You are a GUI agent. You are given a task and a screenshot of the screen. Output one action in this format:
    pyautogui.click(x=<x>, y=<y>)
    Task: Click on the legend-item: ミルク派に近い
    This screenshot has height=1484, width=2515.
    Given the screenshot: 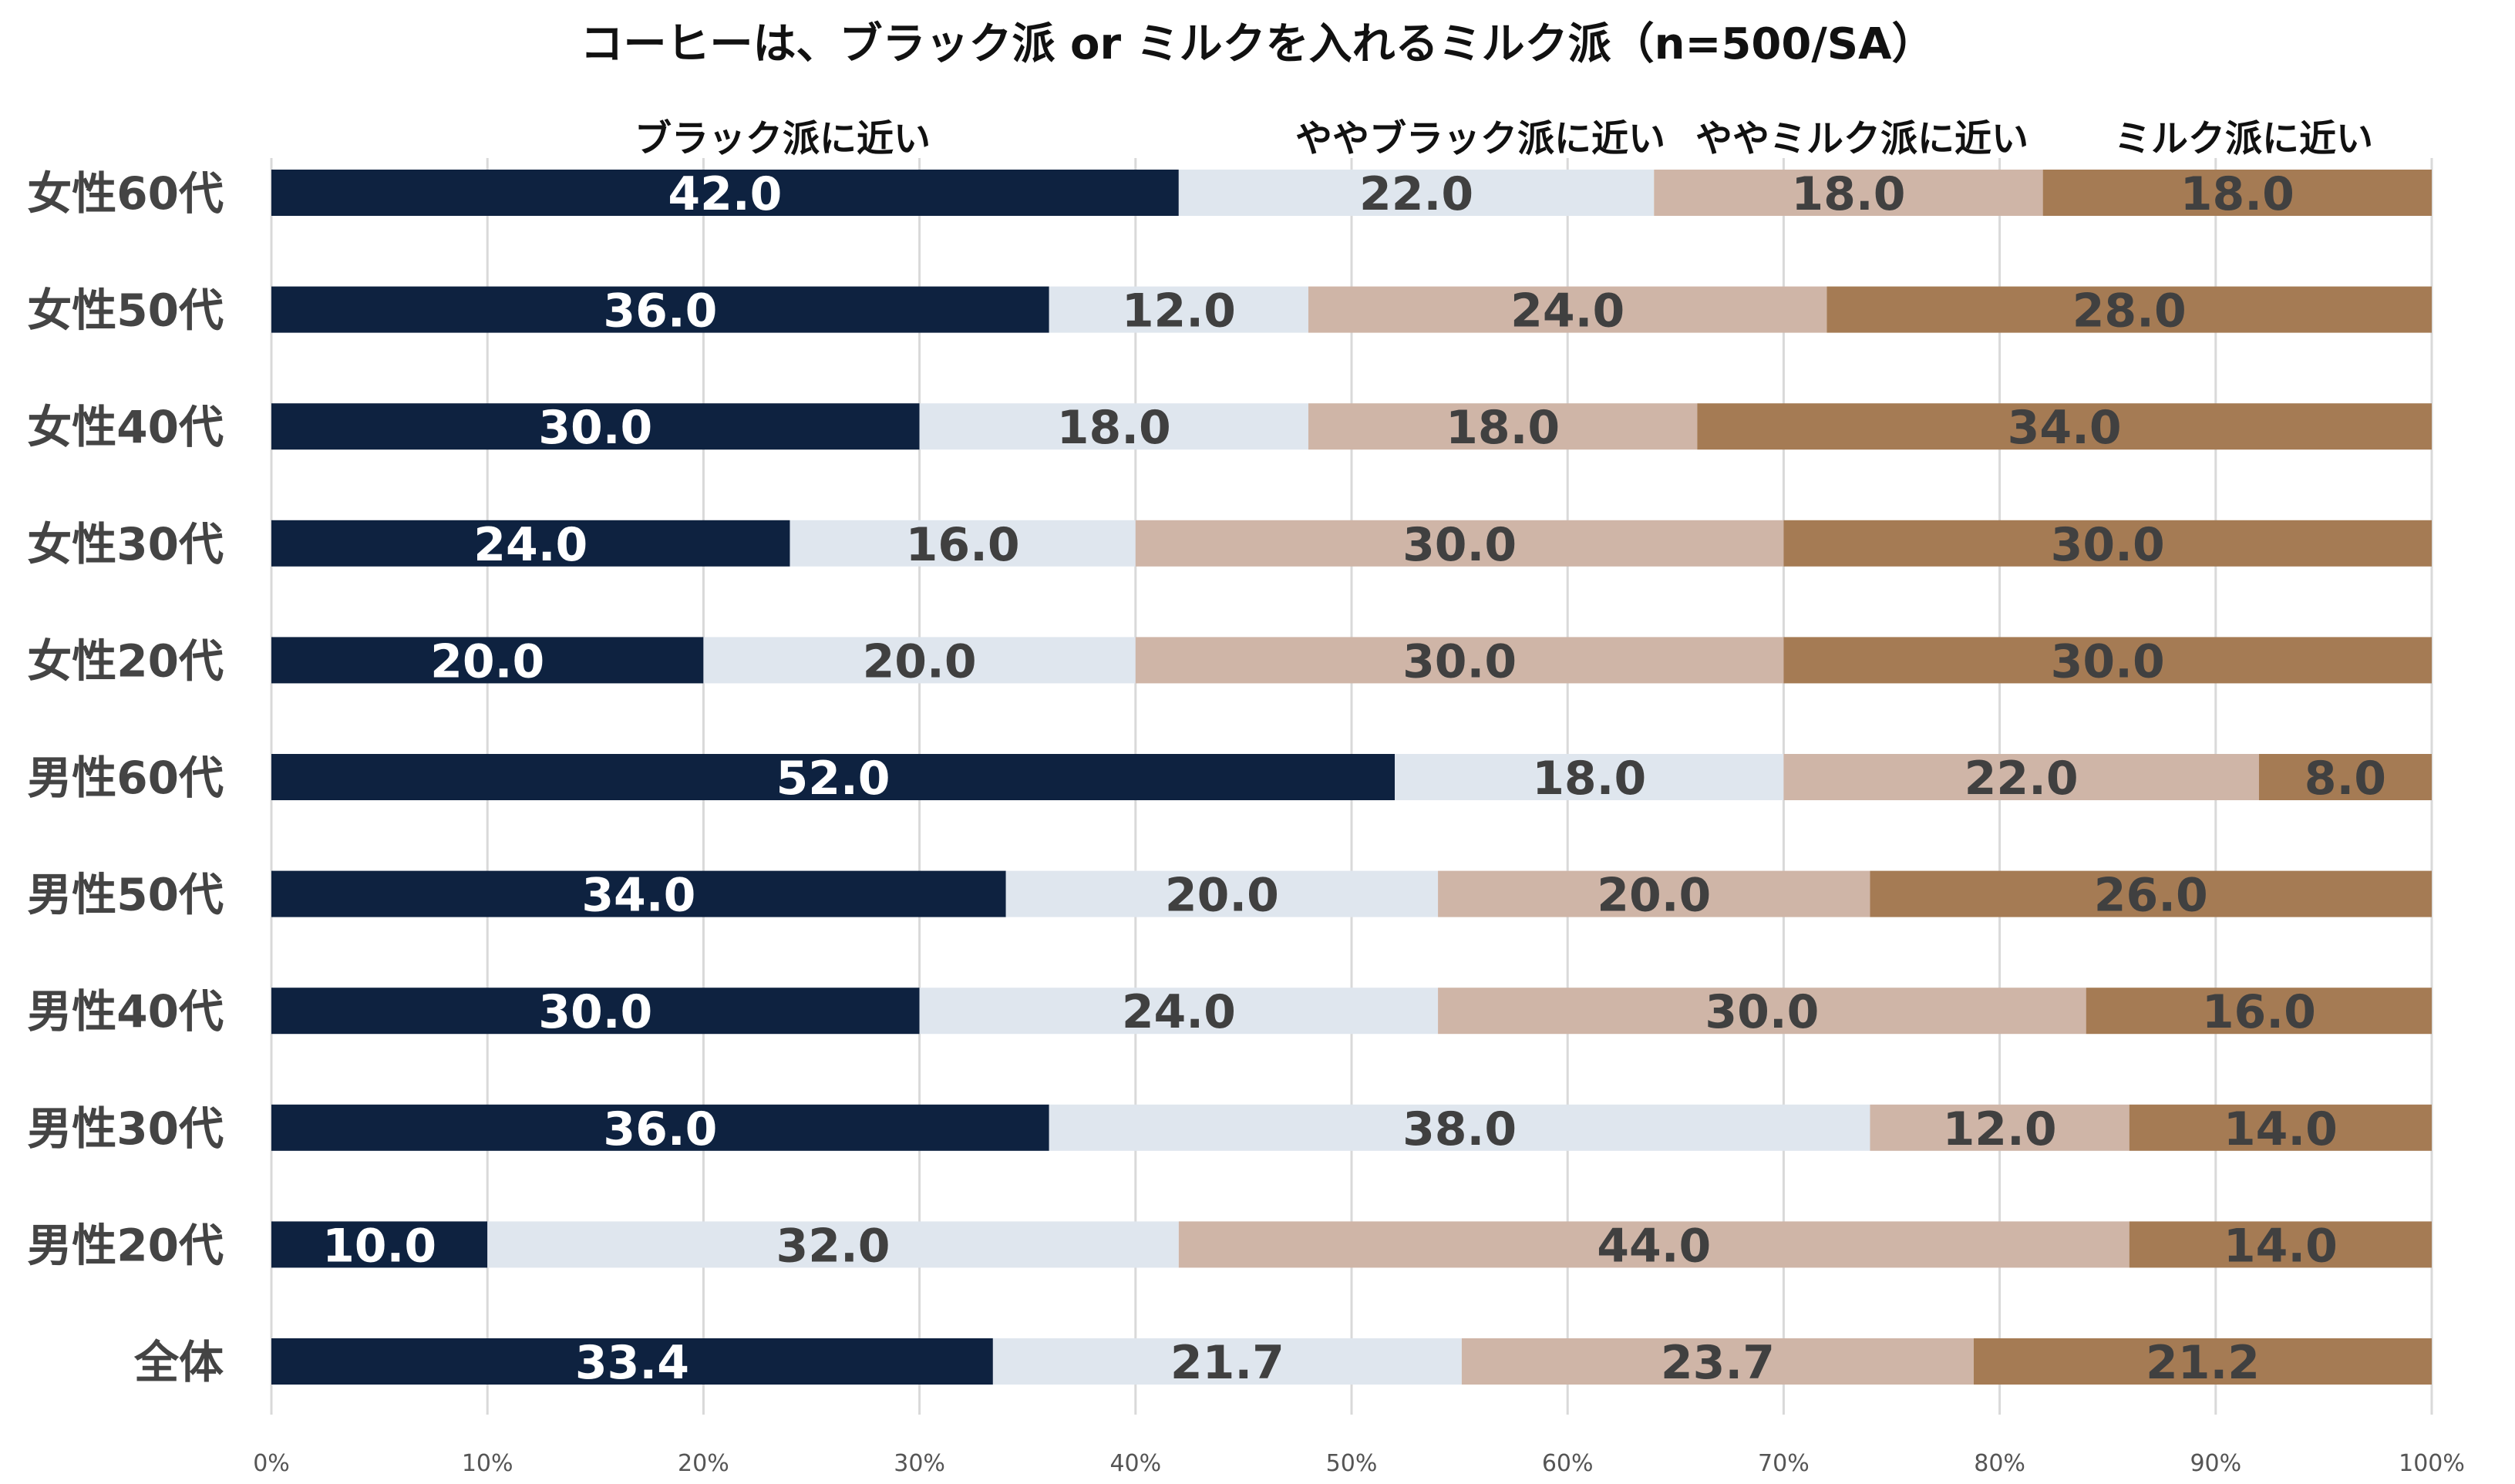 What is the action you would take?
    pyautogui.click(x=2243, y=138)
    